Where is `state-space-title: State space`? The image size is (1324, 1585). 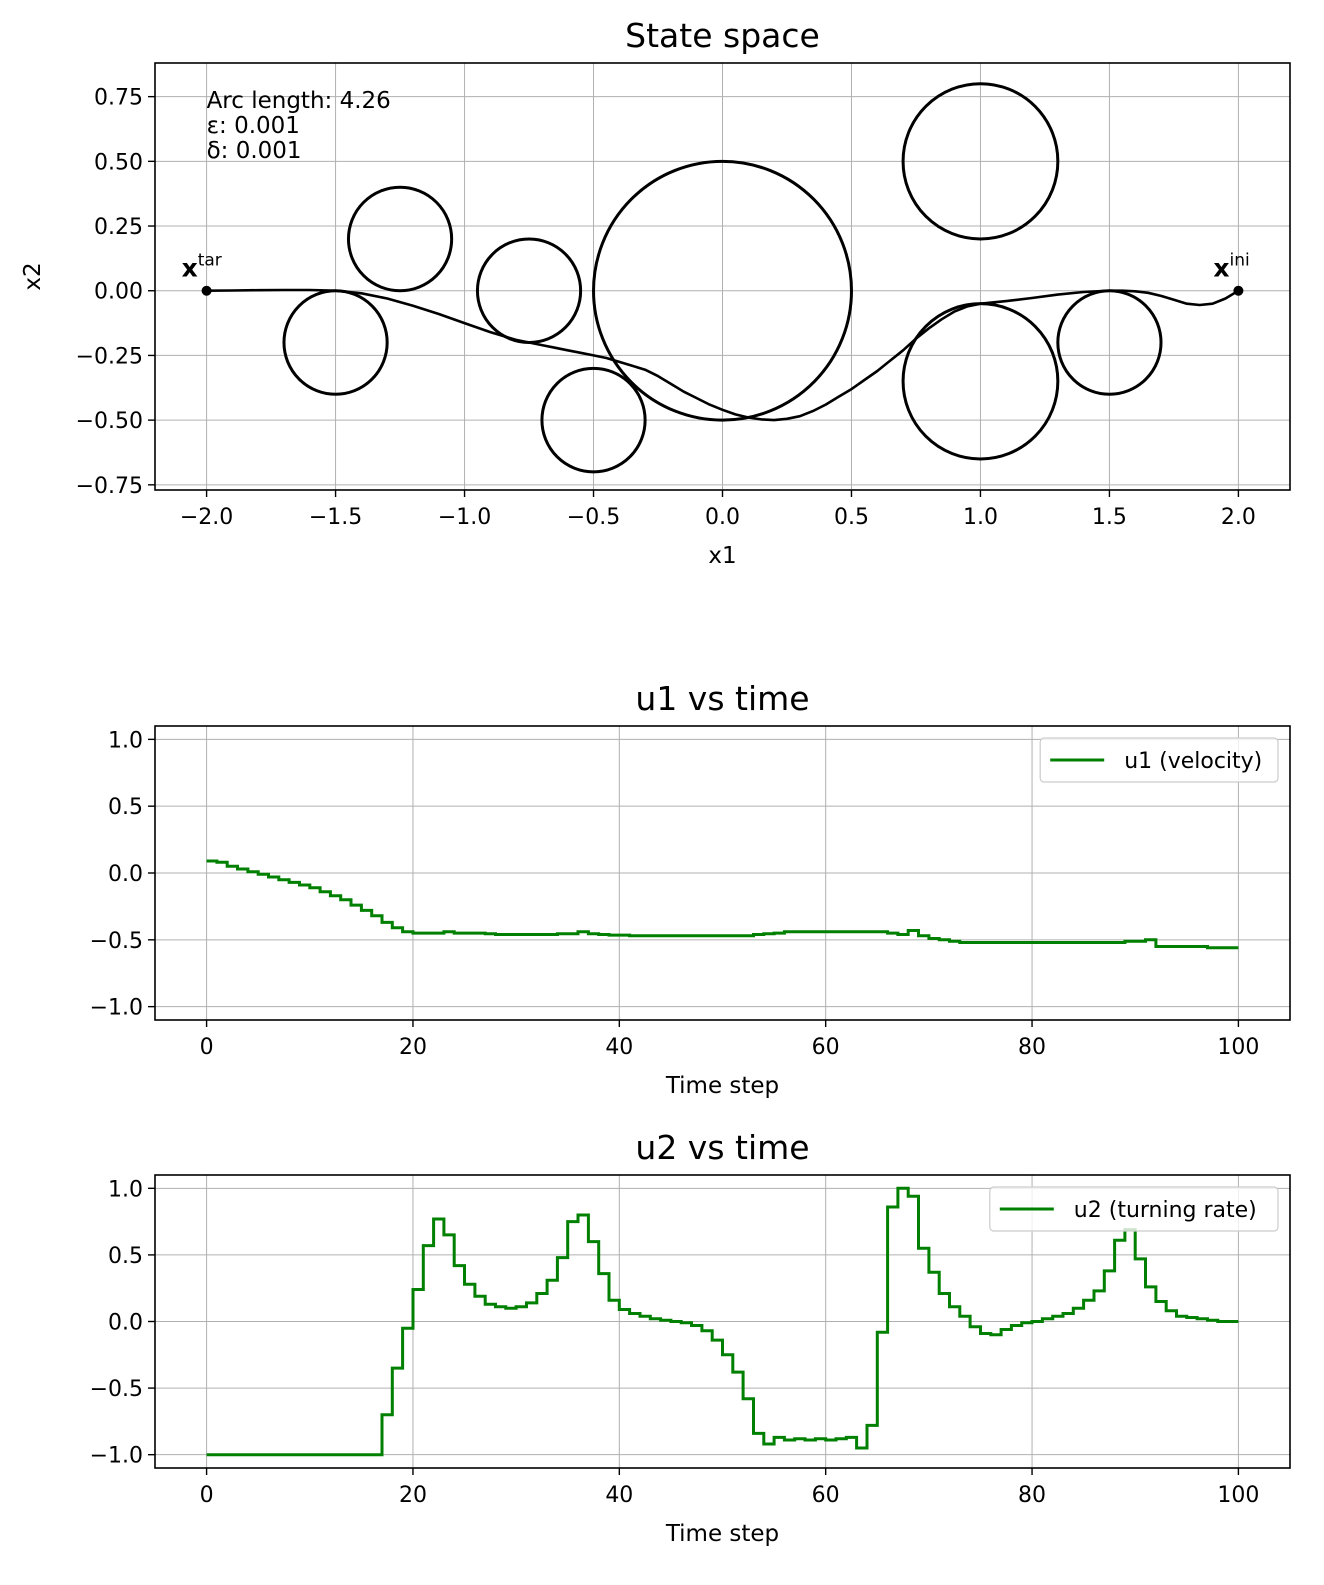 state-space-title: State space is located at coordinates (722, 35).